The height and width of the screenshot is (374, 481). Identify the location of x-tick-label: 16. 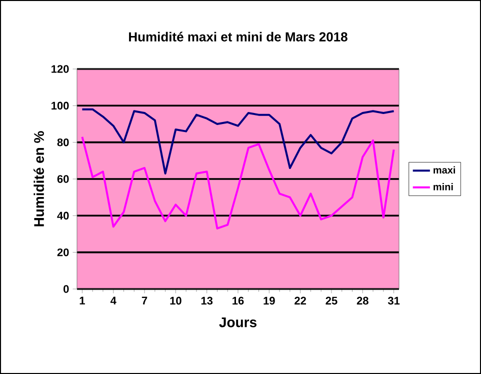
(238, 300).